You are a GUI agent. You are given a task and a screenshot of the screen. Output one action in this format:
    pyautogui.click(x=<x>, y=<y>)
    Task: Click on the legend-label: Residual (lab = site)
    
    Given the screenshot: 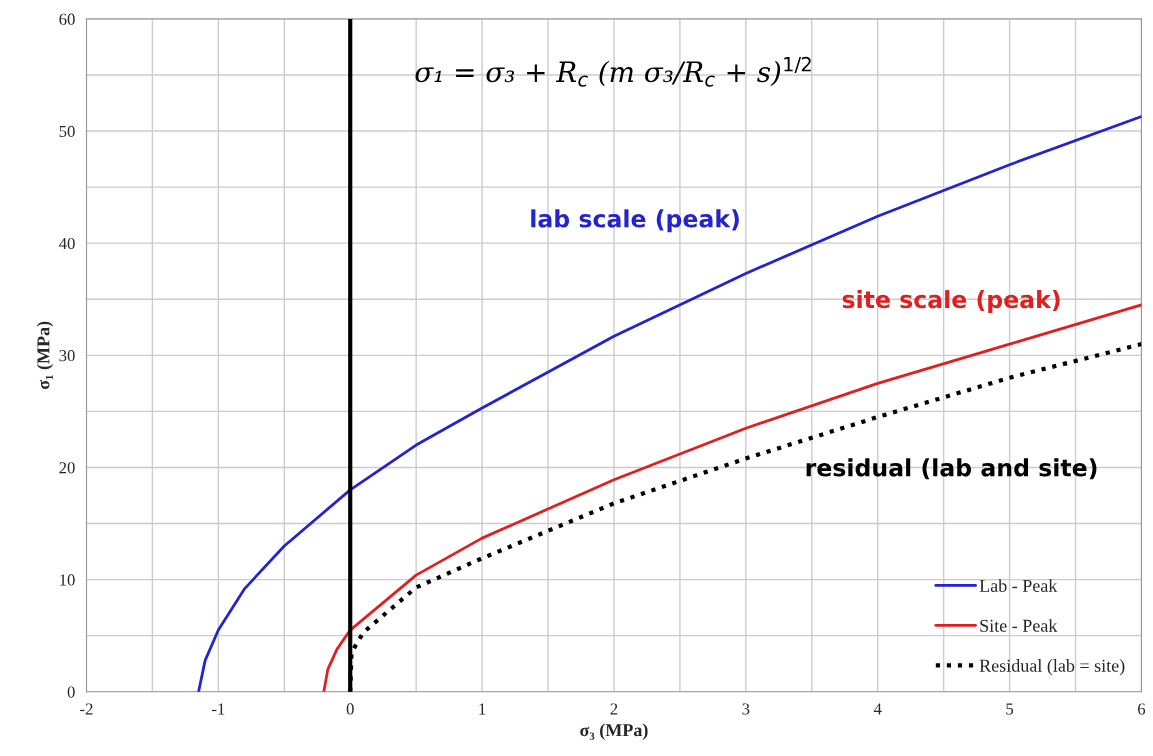 What is the action you would take?
    pyautogui.click(x=1052, y=667)
    